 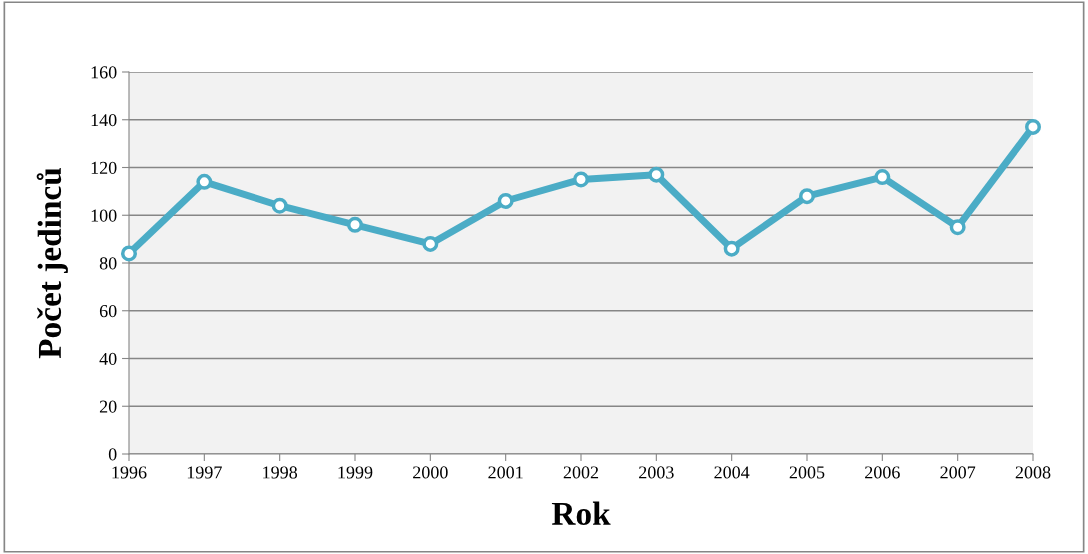 What do you see at coordinates (732, 472) in the screenshot?
I see `x-tick-label: 2004` at bounding box center [732, 472].